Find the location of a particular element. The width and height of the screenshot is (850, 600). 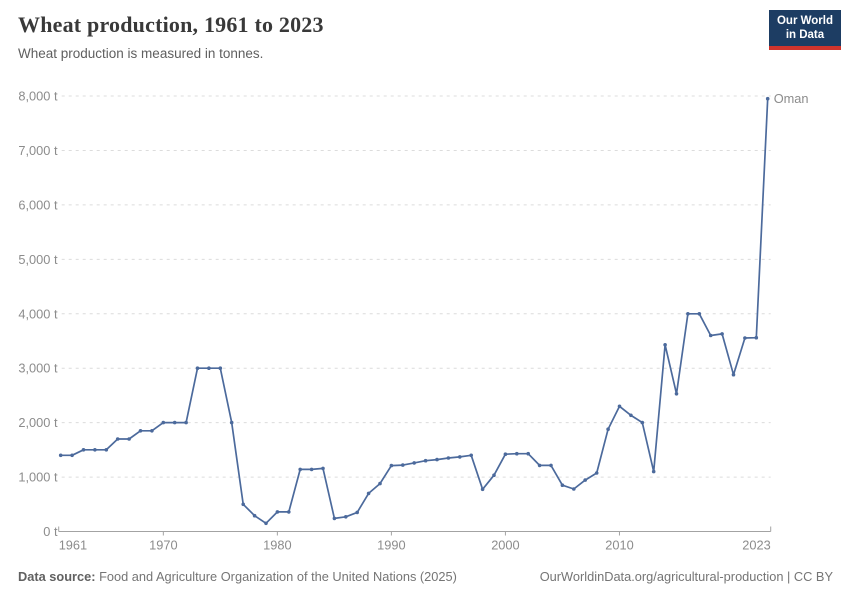

entity-label-oman: Oman is located at coordinates (791, 98).